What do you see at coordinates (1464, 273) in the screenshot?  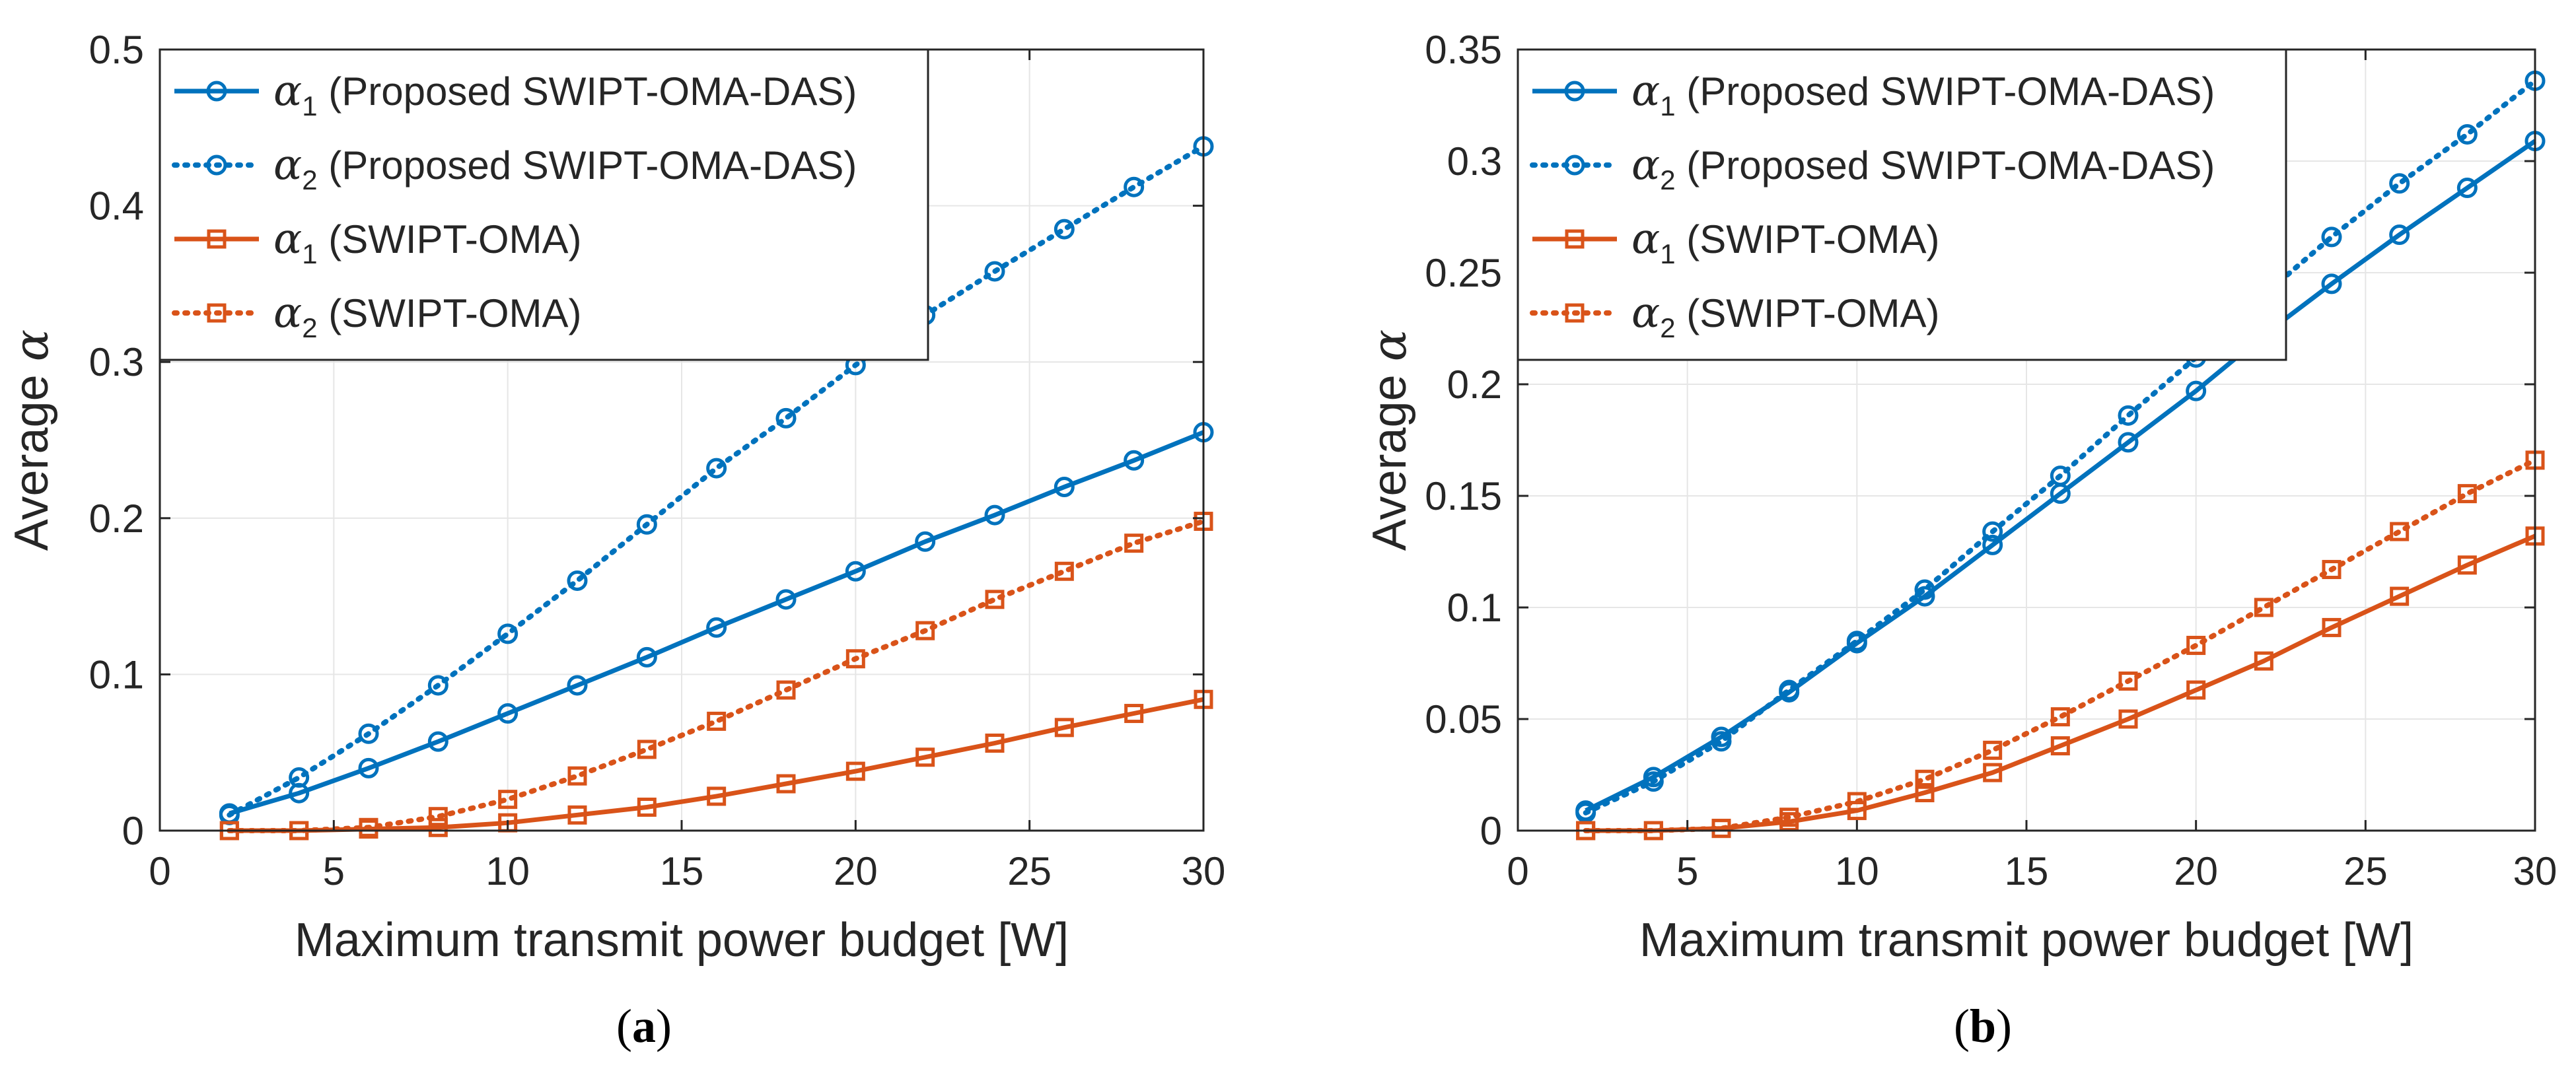 I see `y-tick-label: 0.25` at bounding box center [1464, 273].